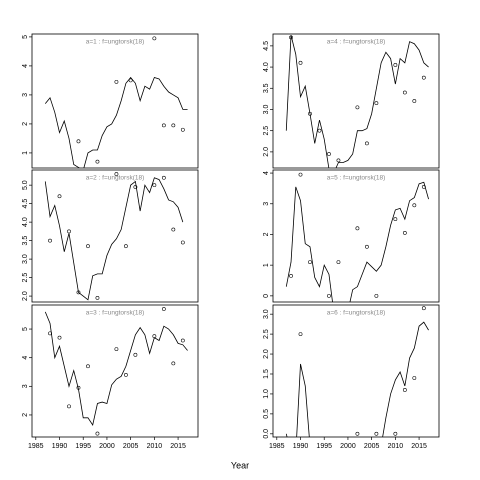 The image size is (480, 480). I want to click on y-tick-label: 0.0, so click(266, 434).